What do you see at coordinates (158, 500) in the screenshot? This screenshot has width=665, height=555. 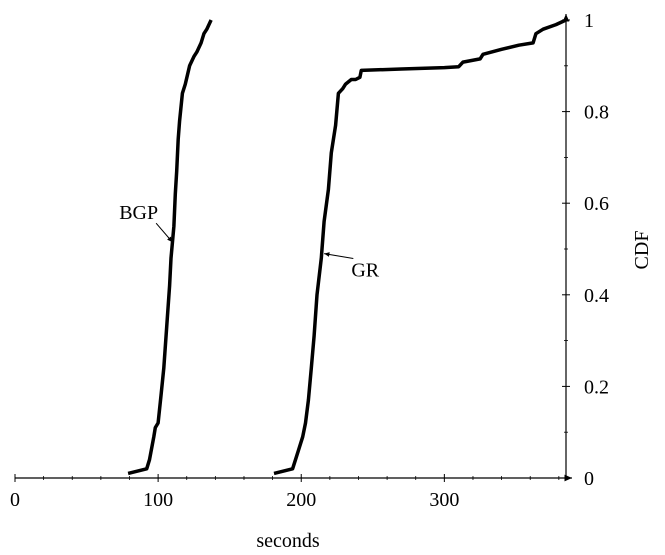 I see `x-tick-label-1: 100` at bounding box center [158, 500].